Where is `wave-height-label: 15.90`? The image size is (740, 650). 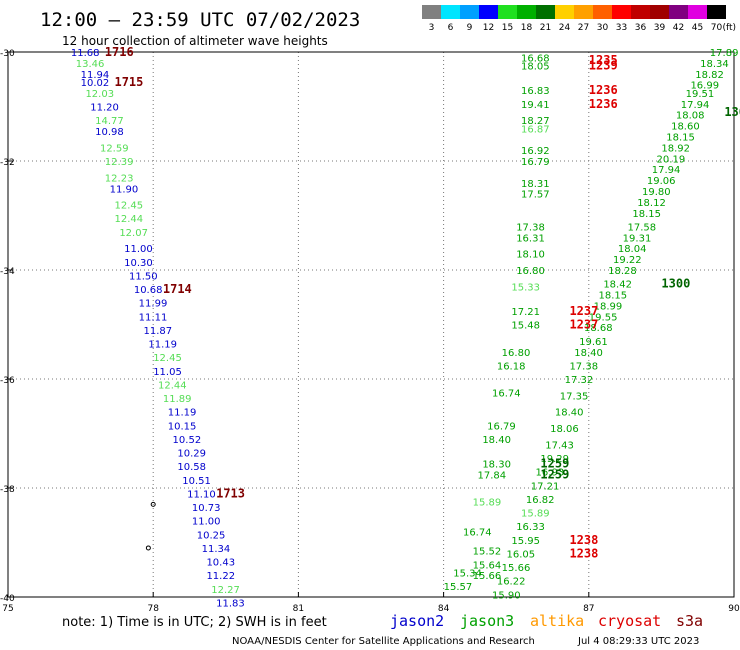
wave-height-label: 15.90 is located at coordinates (506, 595).